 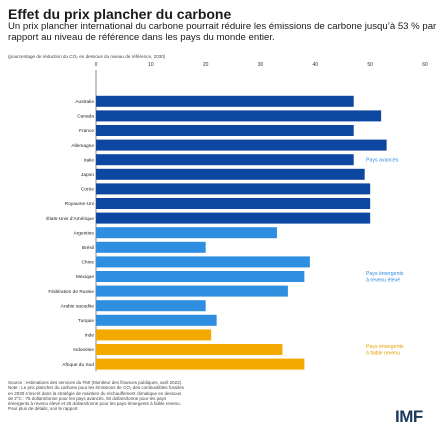 What do you see at coordinates (261, 65) in the screenshot?
I see `x-tick-label: 30` at bounding box center [261, 65].